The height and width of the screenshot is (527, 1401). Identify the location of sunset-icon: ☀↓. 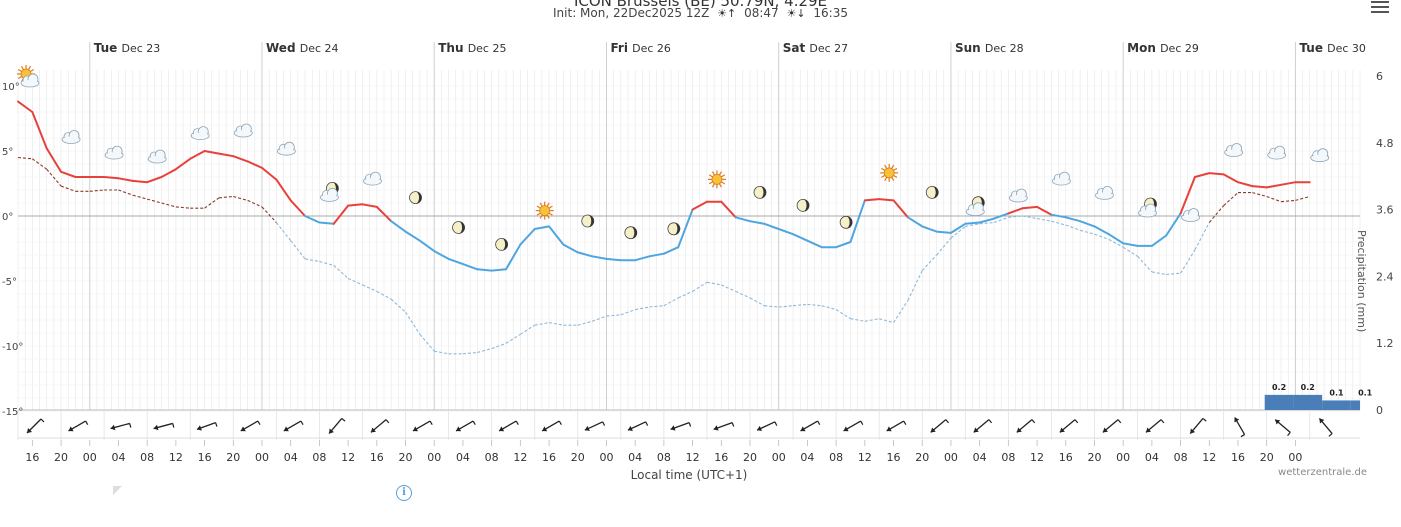
(796, 13).